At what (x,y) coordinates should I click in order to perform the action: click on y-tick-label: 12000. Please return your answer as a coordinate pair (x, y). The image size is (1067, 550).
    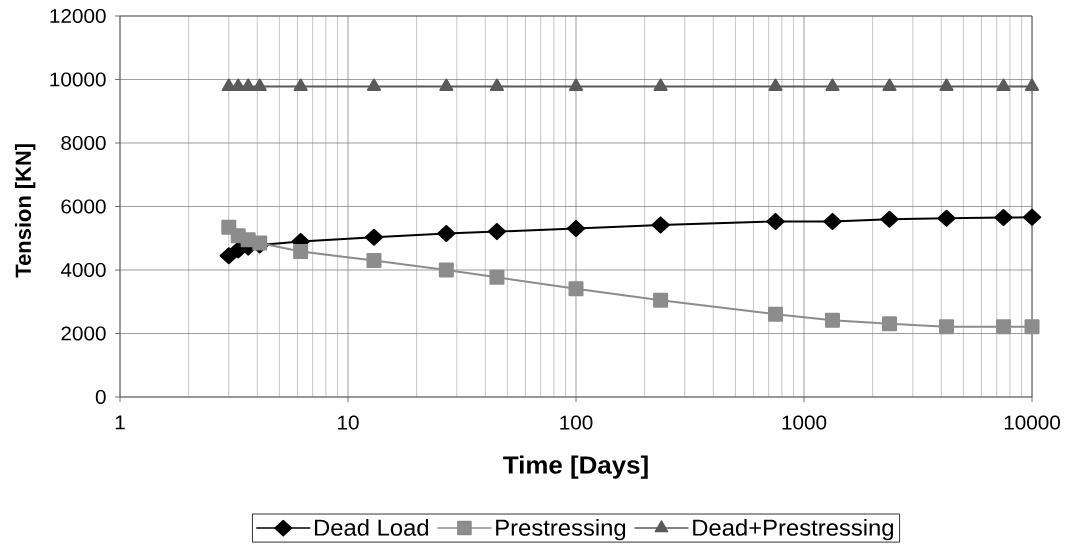
    Looking at the image, I should click on (78, 16).